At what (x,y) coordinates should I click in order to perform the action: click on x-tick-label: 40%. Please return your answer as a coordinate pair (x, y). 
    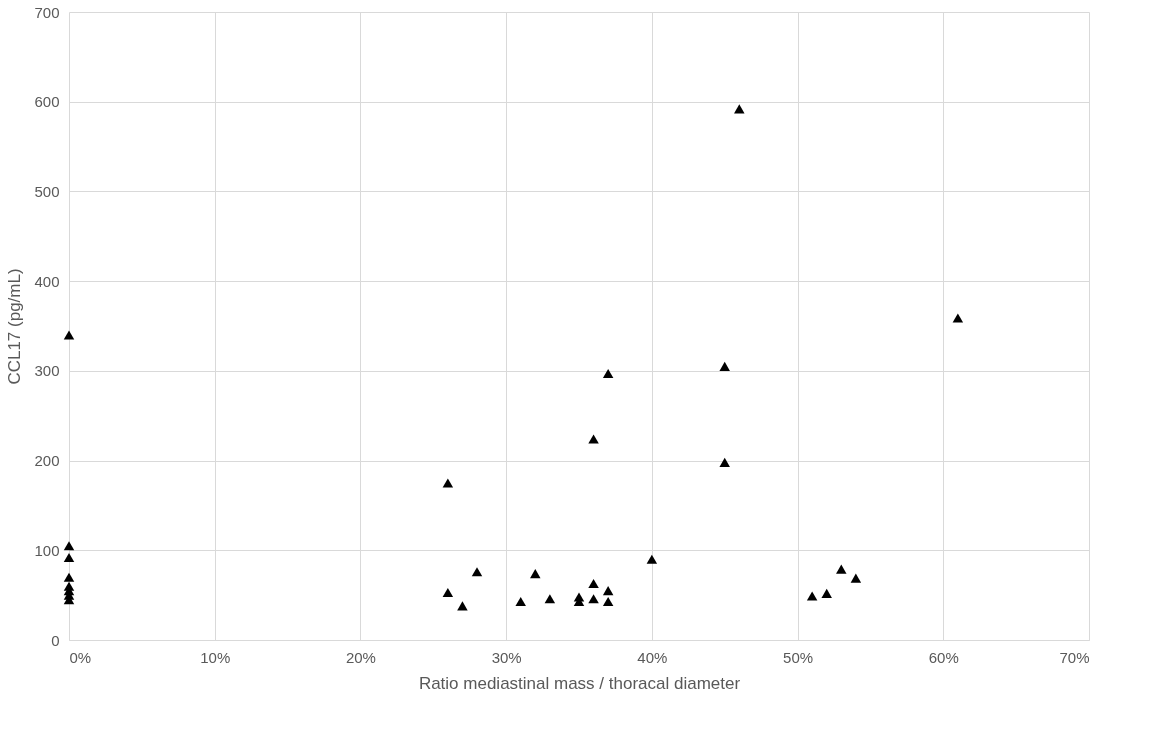
    Looking at the image, I should click on (652, 657).